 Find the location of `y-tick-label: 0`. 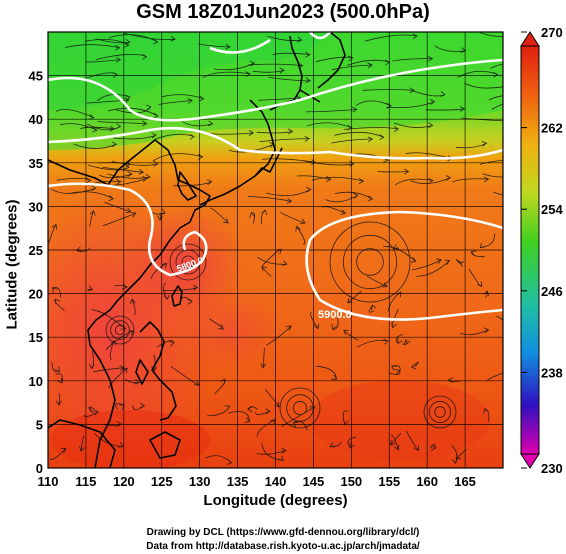

y-tick-label: 0 is located at coordinates (39, 468).